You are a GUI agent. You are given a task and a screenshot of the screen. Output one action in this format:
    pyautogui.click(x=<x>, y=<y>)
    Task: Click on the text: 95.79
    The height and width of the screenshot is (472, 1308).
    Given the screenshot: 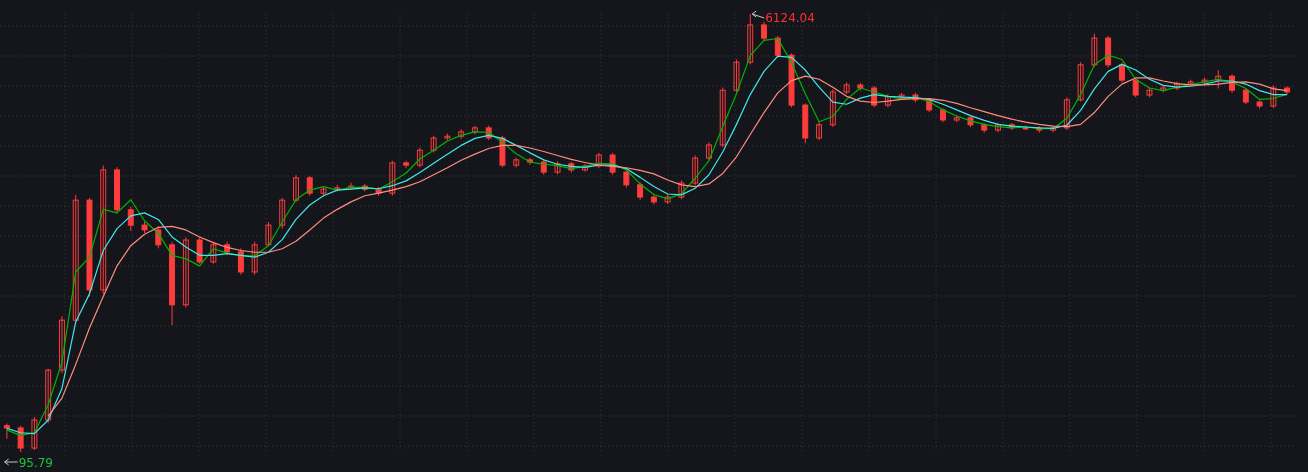 What is the action you would take?
    pyautogui.click(x=36, y=463)
    